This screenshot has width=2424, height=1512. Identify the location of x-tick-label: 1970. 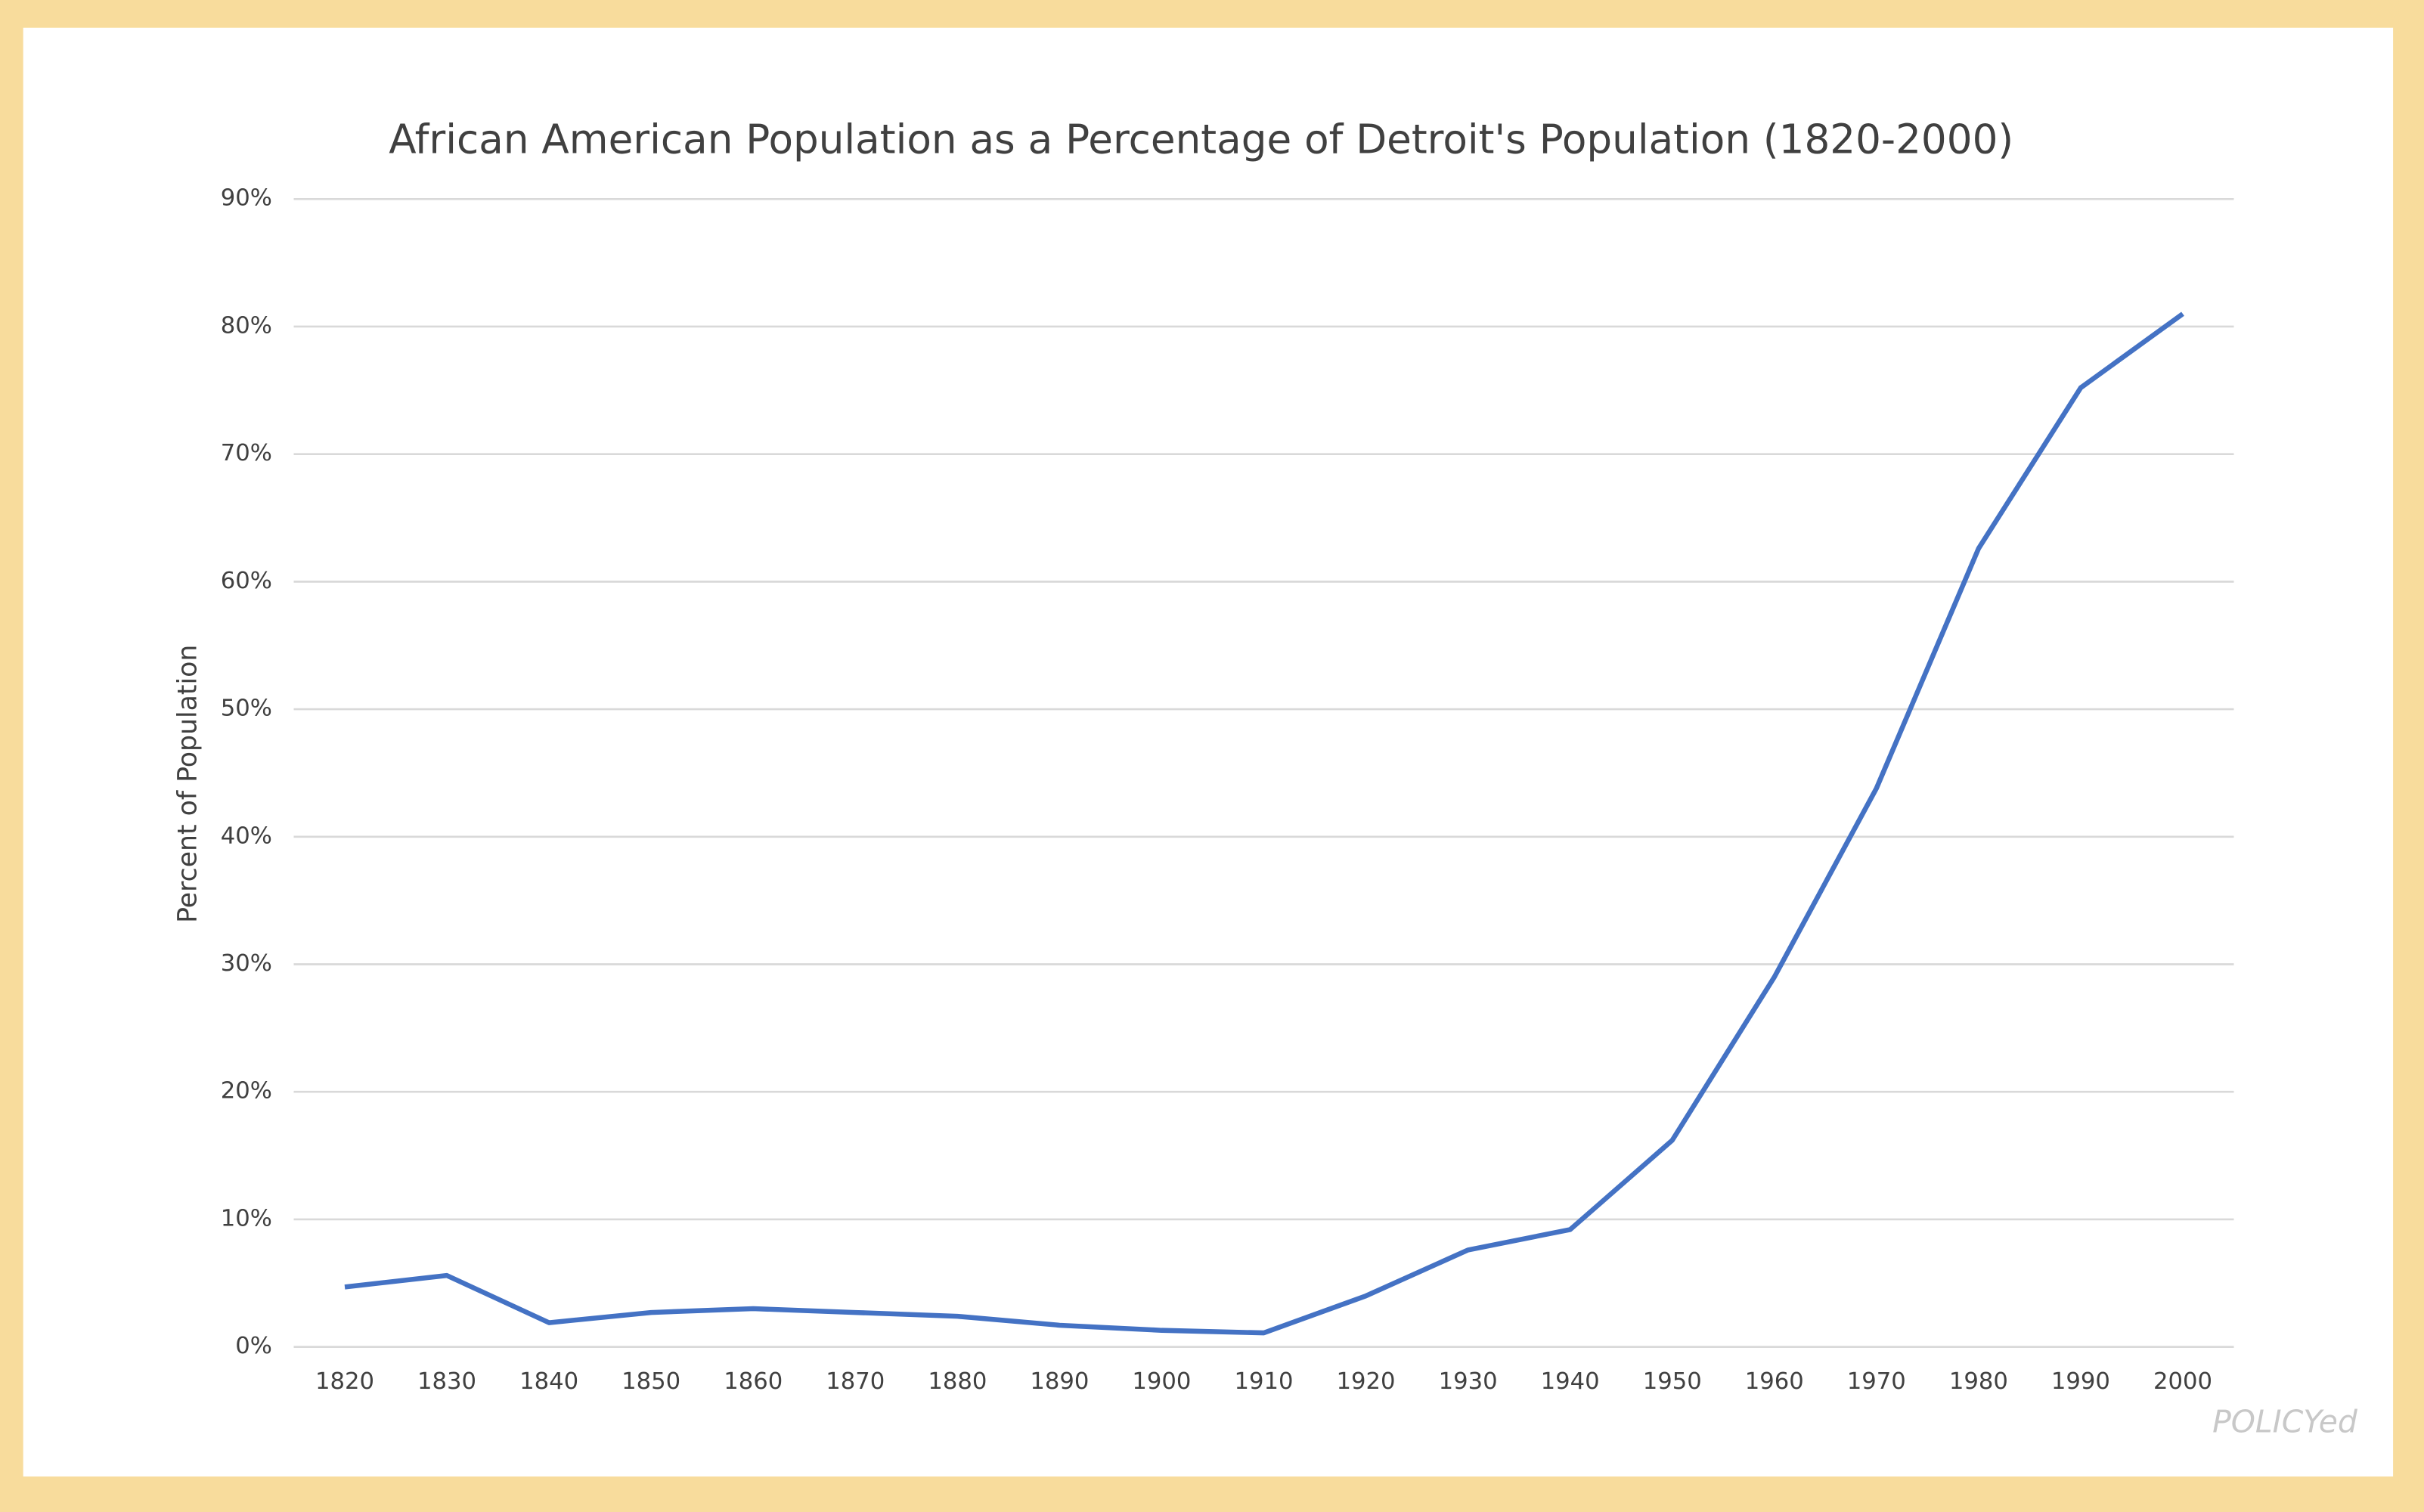
(1876, 1382).